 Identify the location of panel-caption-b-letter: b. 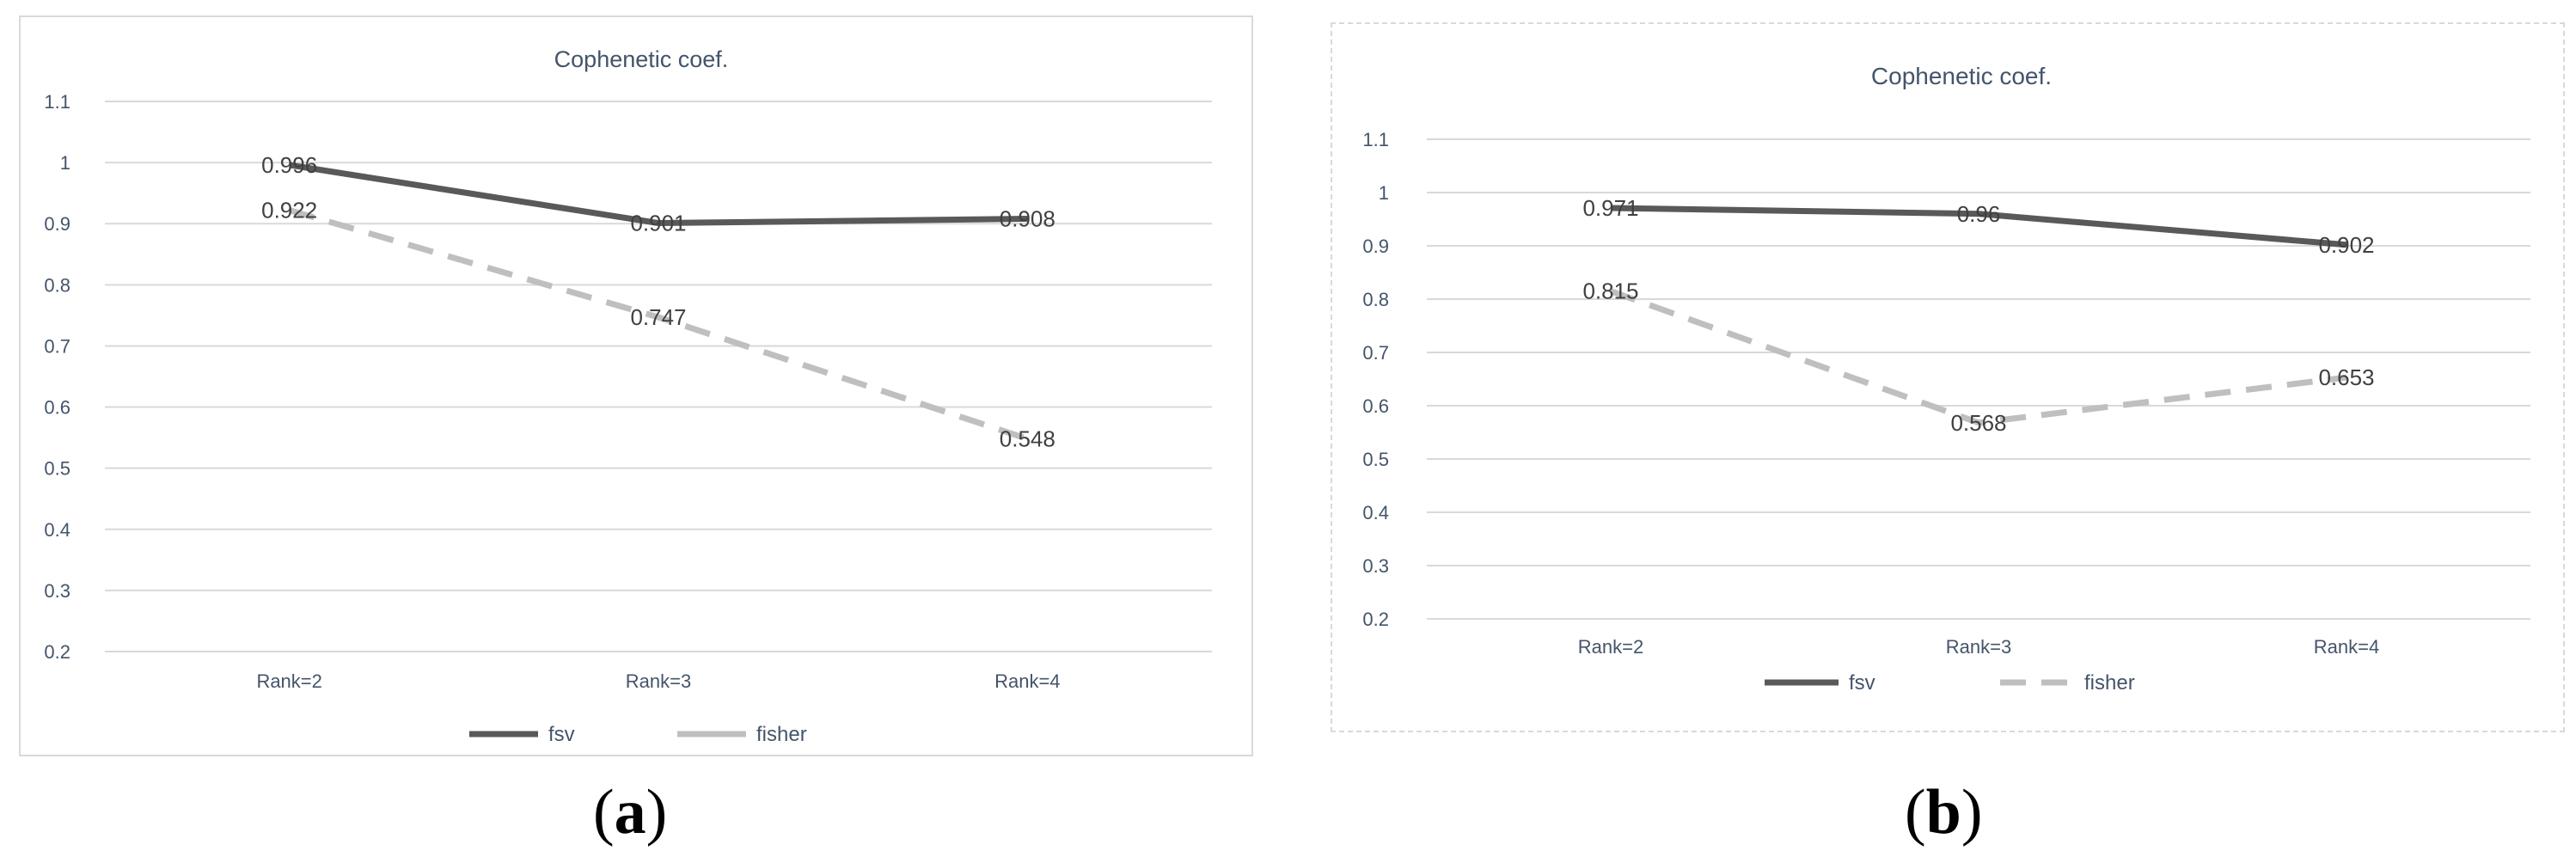
(1943, 812).